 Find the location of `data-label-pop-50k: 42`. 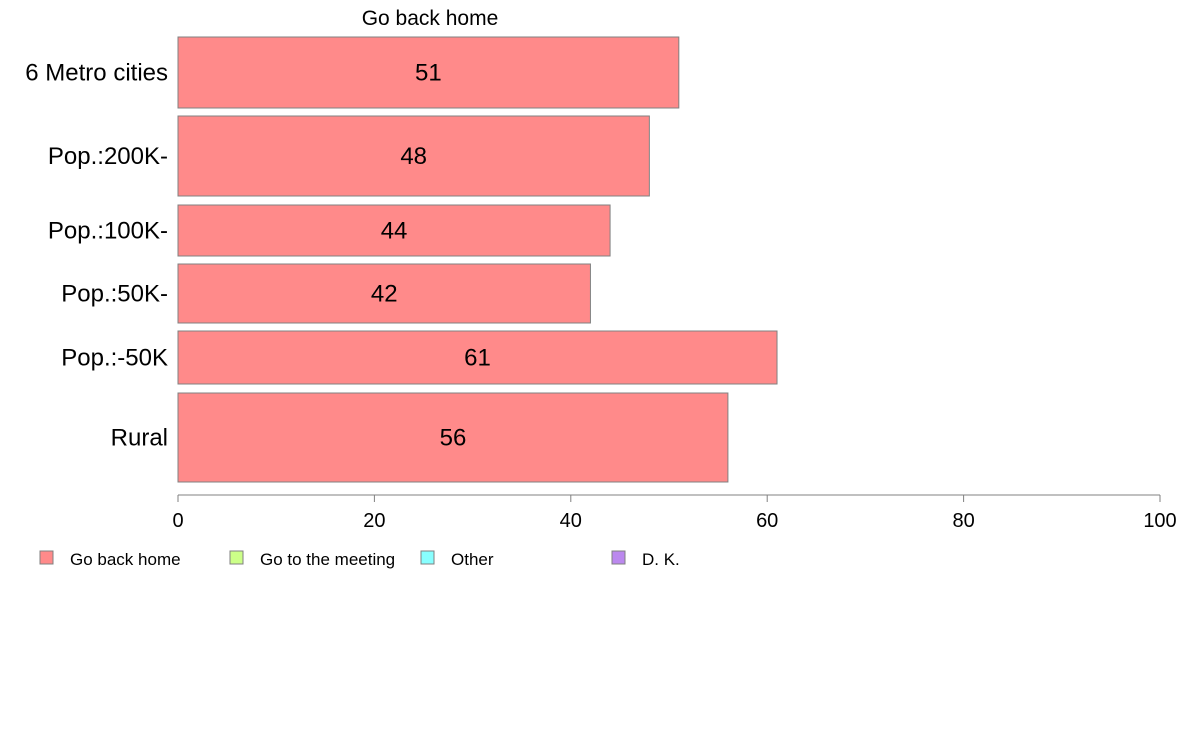

data-label-pop-50k: 42 is located at coordinates (384, 294).